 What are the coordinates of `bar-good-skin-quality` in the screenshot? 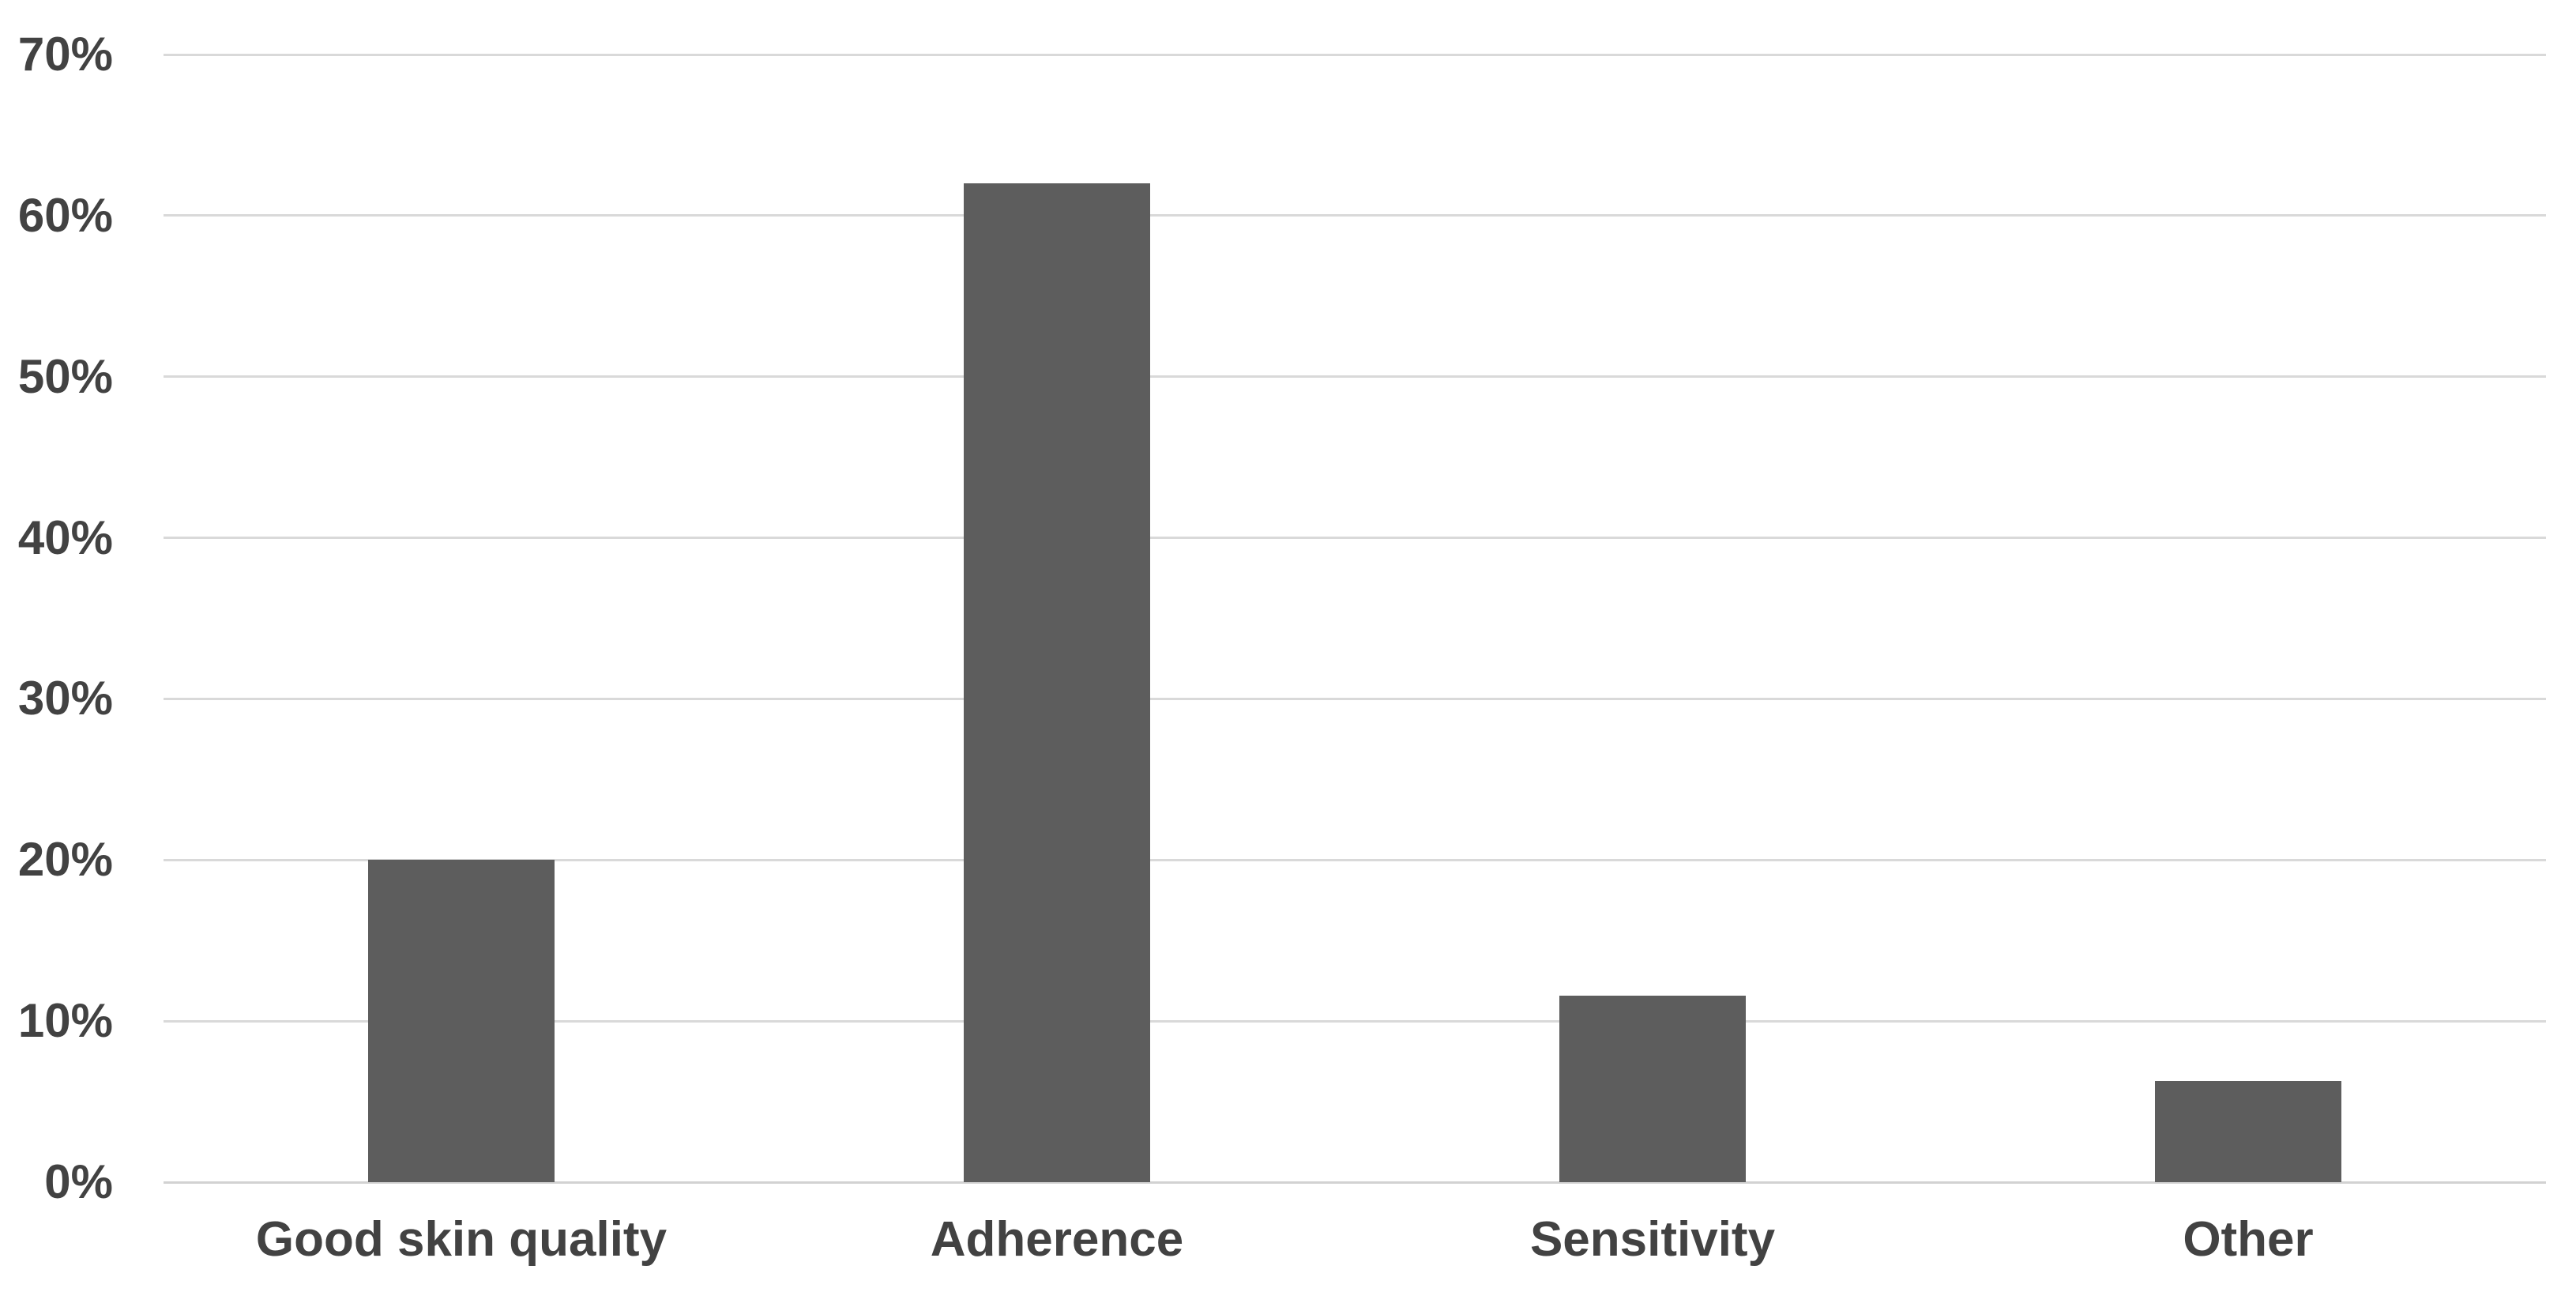 It's located at (462, 1021).